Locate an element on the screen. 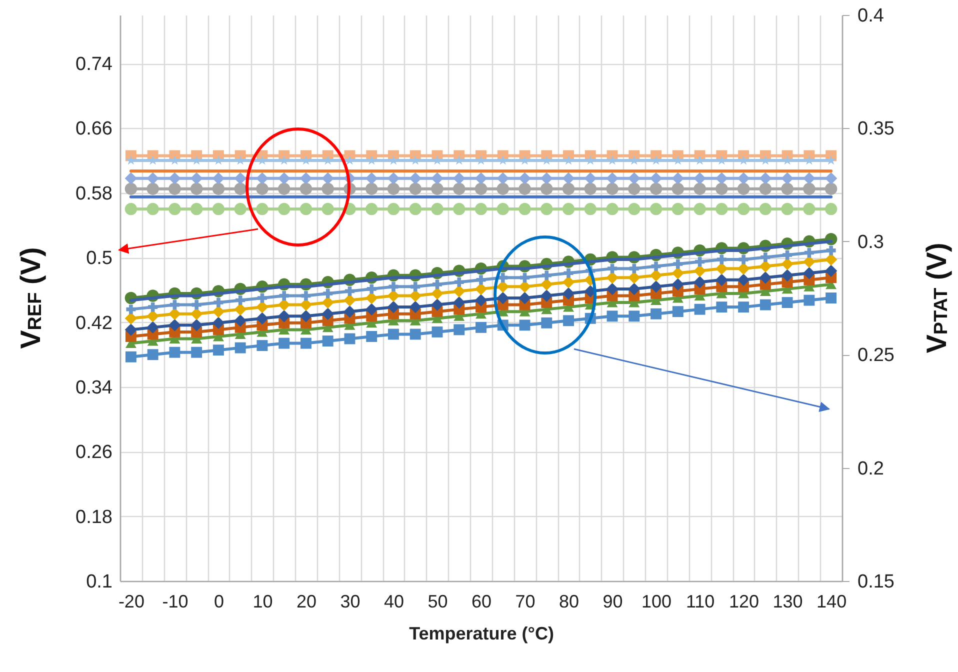 The height and width of the screenshot is (672, 958). x-tick-label: 140 is located at coordinates (831, 602).